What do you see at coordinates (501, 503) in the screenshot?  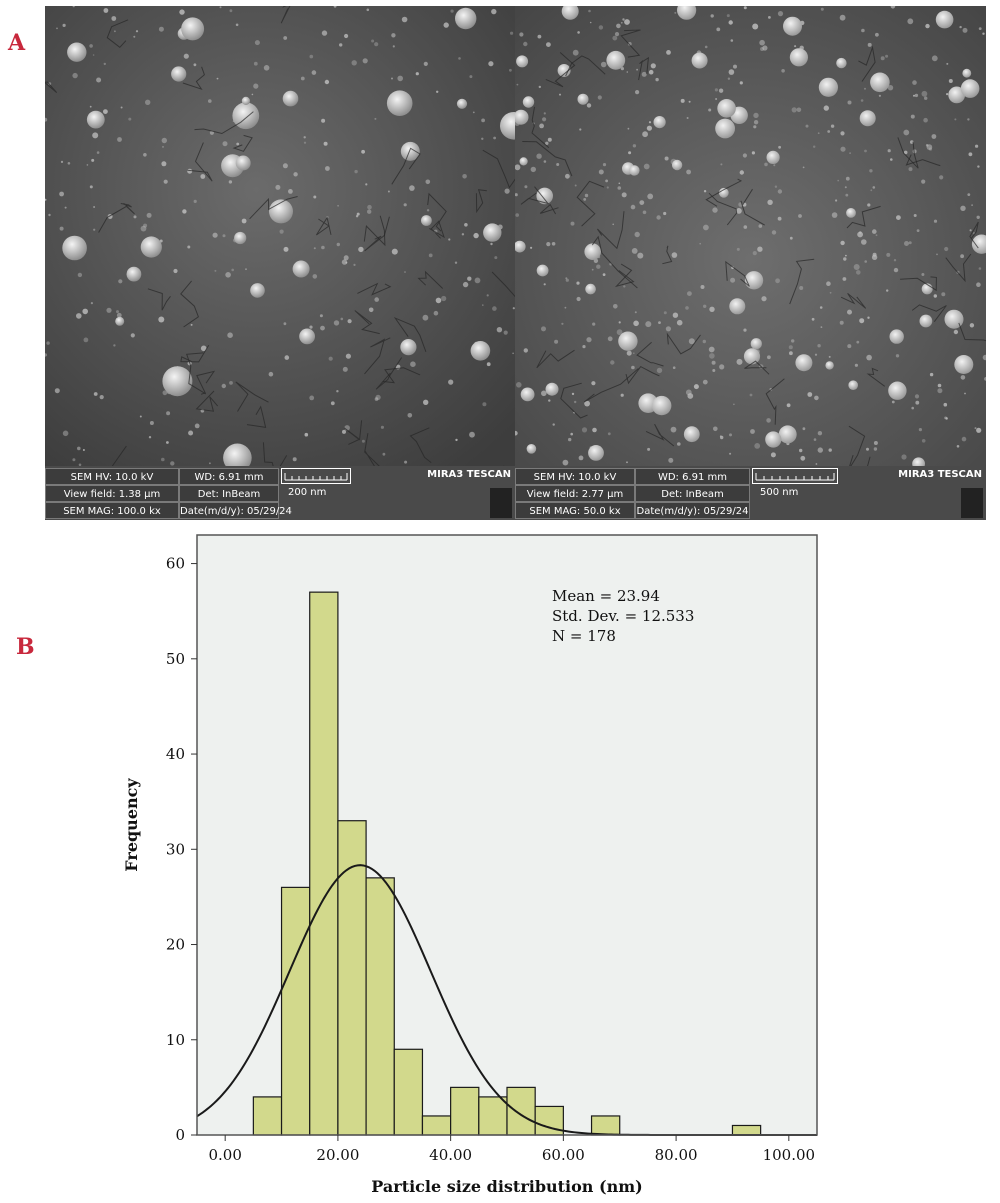 I see `tescan-logo-left` at bounding box center [501, 503].